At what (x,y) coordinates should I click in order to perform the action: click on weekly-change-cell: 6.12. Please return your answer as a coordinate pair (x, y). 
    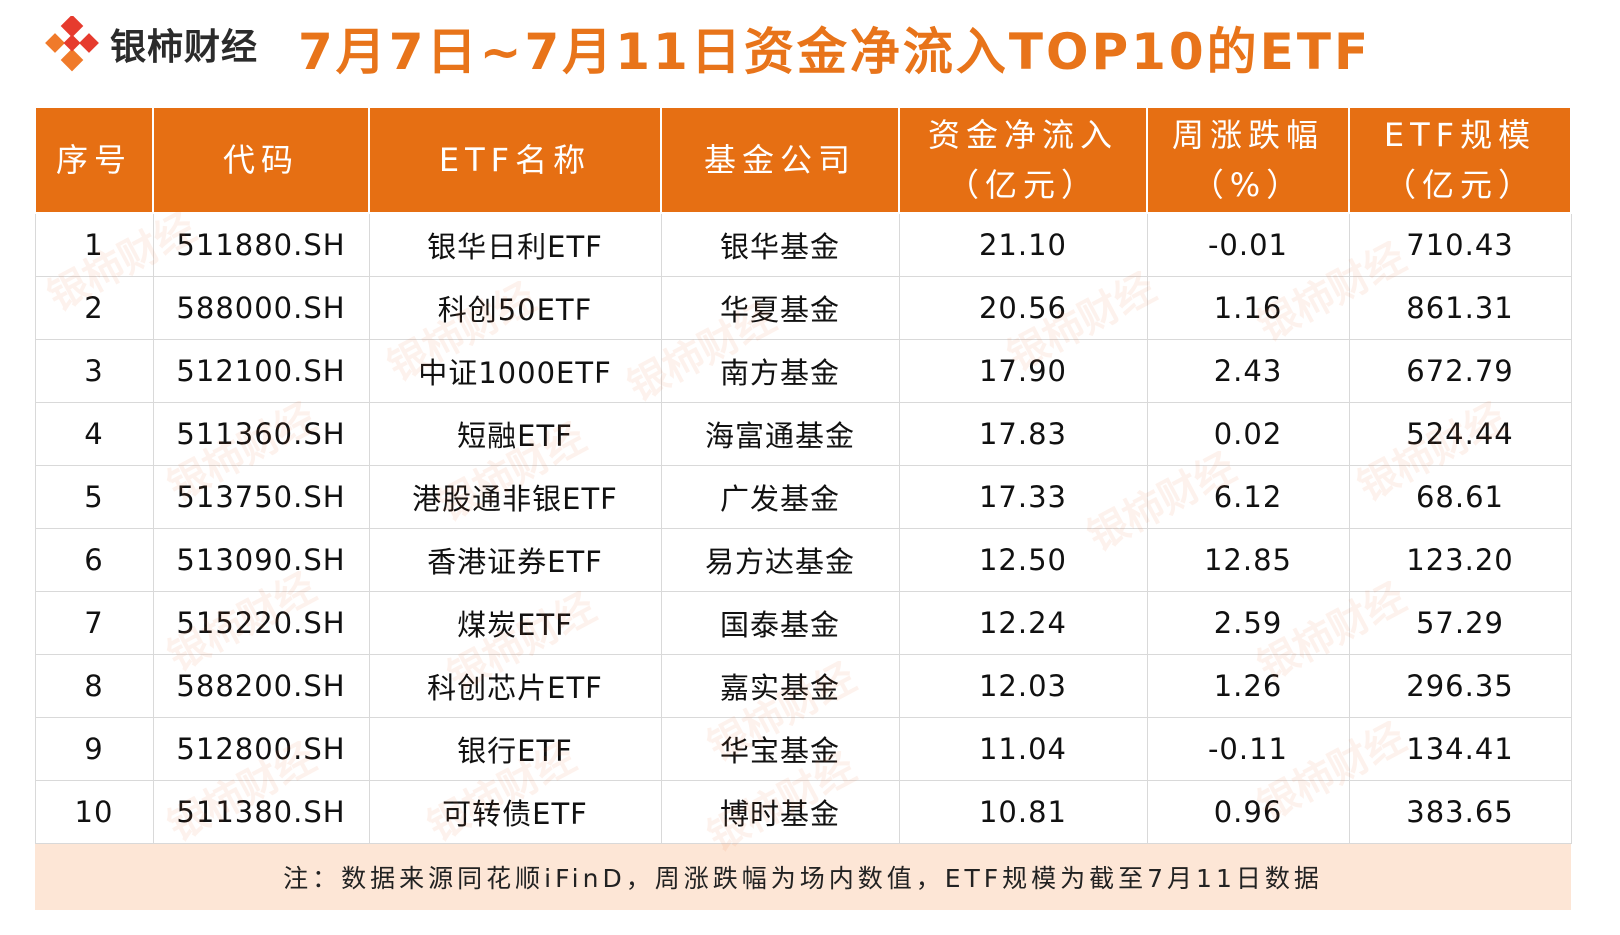
    Looking at the image, I should click on (1248, 496).